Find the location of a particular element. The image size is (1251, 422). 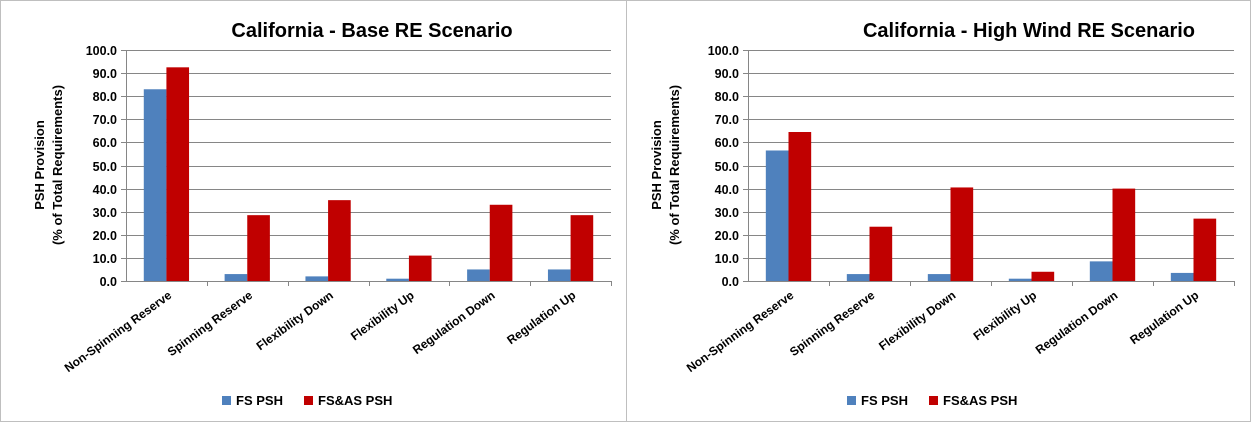

bars is located at coordinates (991, 206).